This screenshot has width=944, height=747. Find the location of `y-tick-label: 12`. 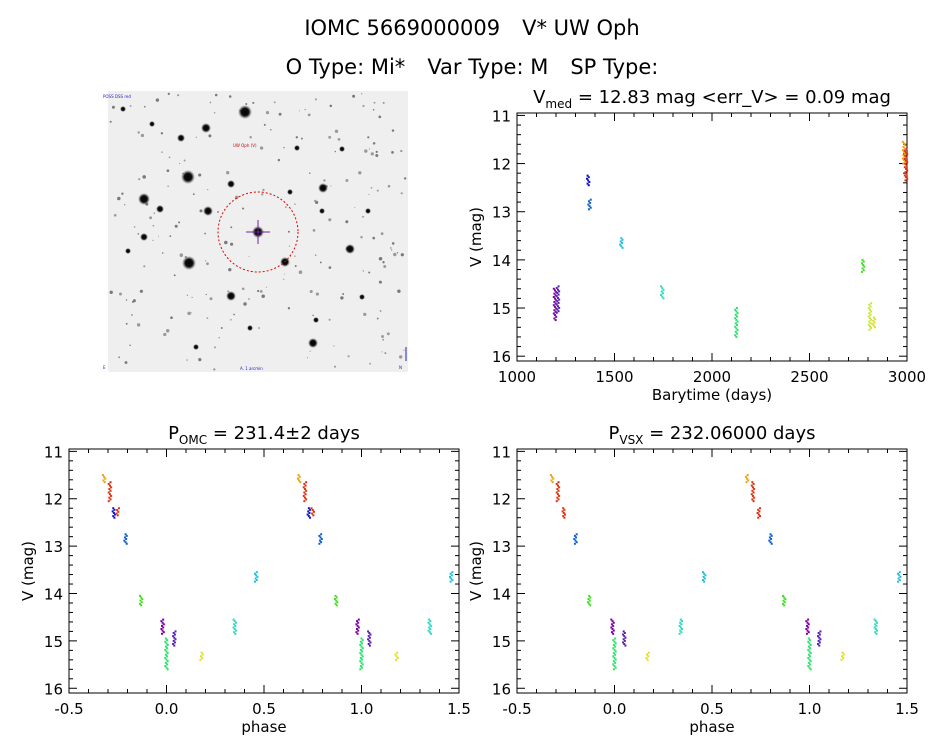

y-tick-label: 12 is located at coordinates (501, 500).